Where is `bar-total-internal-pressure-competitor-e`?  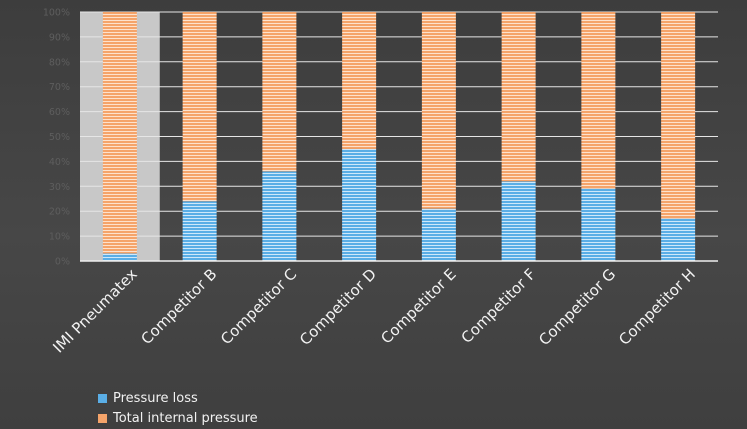 bar-total-internal-pressure-competitor-e is located at coordinates (438, 110).